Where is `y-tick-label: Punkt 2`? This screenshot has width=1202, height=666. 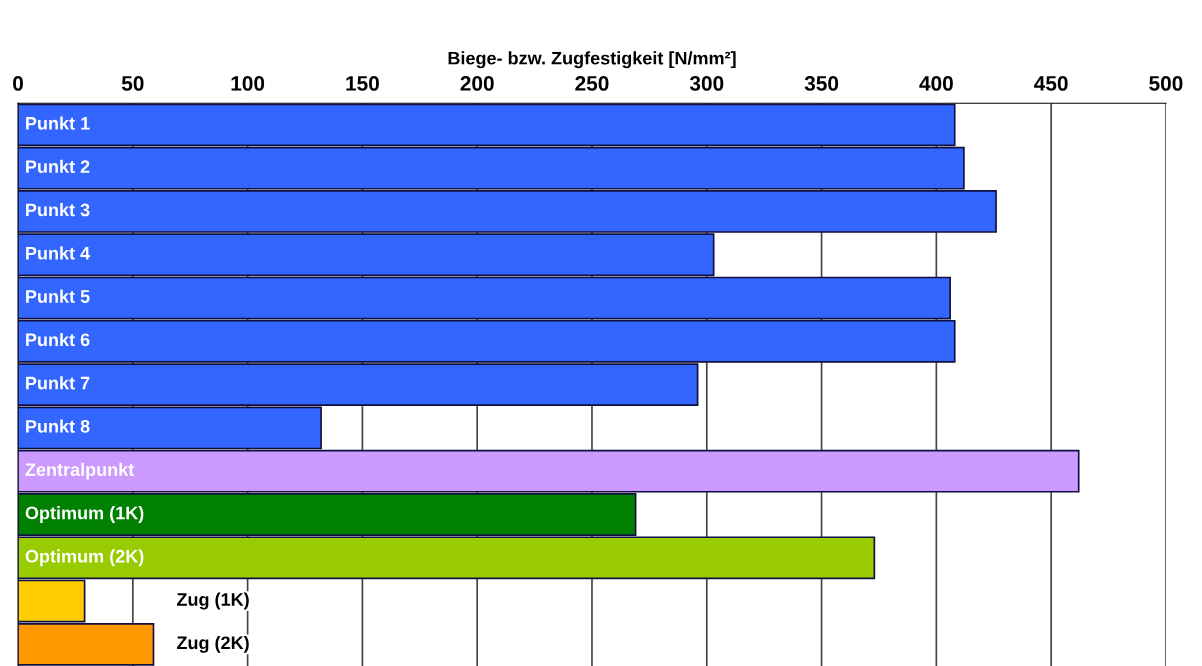 y-tick-label: Punkt 2 is located at coordinates (58, 166).